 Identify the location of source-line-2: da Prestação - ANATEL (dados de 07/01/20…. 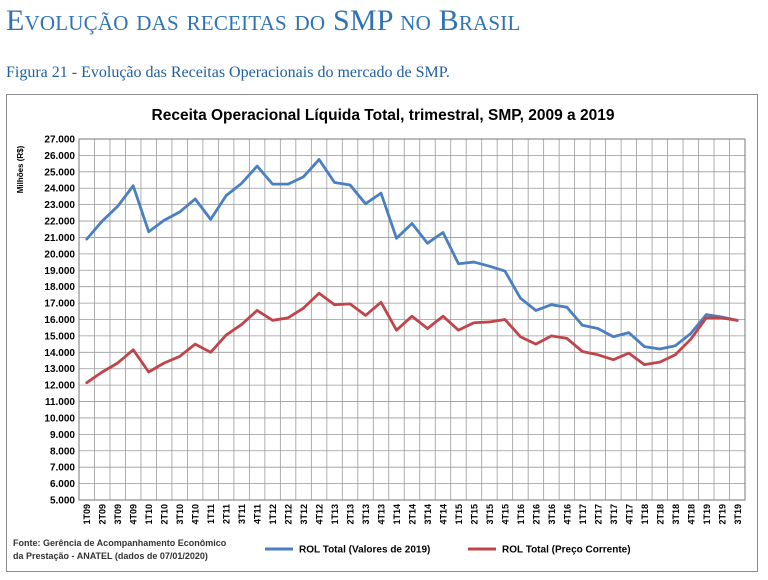
(110, 556).